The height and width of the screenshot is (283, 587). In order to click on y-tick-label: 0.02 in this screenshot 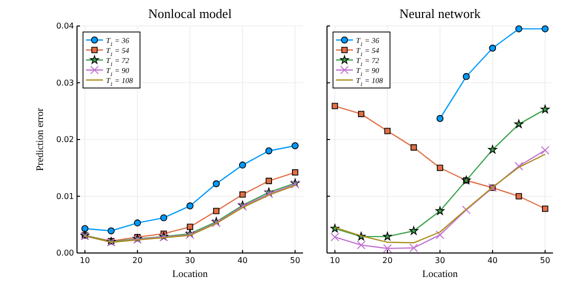, I will do `click(65, 139)`.